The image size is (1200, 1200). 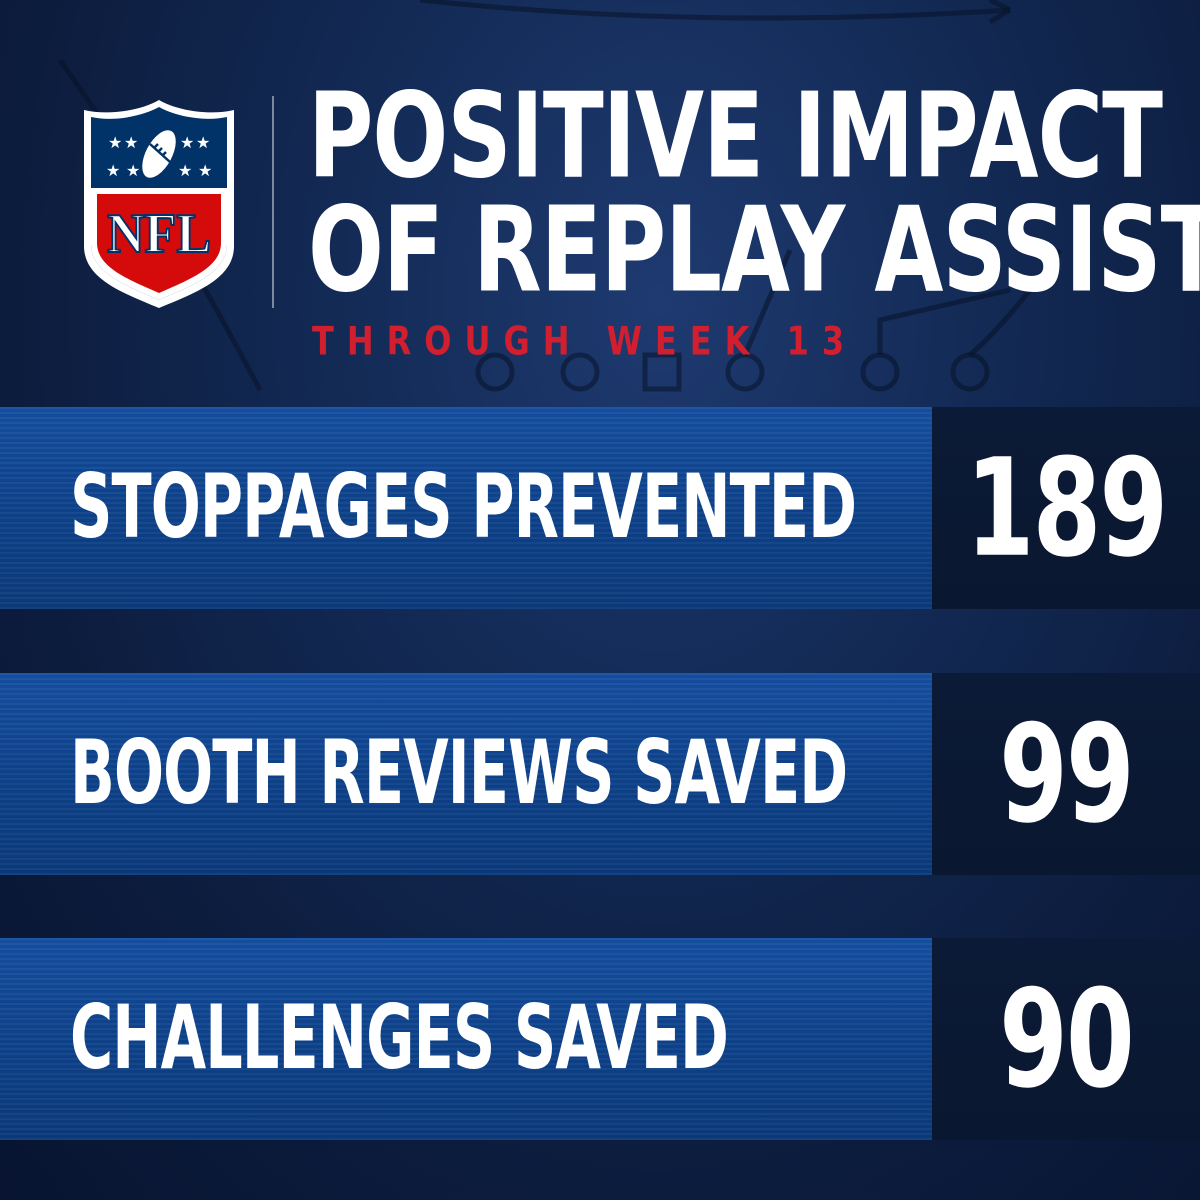 What do you see at coordinates (735, 136) in the screenshot?
I see `title-line-1: POSITIVE IMPACT` at bounding box center [735, 136].